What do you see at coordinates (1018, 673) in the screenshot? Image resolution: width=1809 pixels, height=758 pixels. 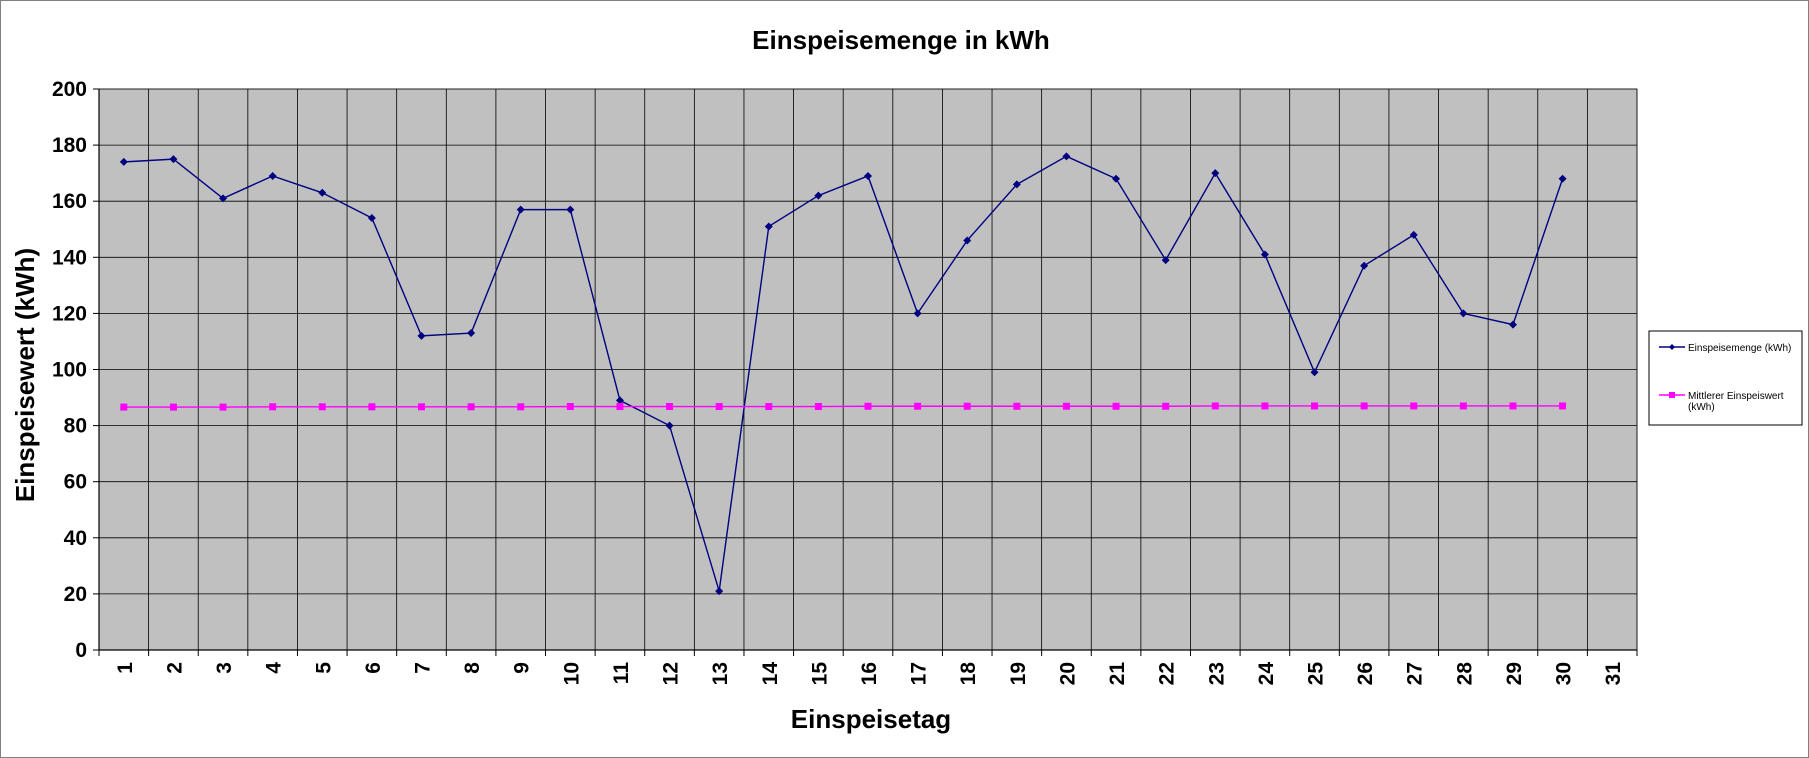 I see `x-tick-label: 19` at bounding box center [1018, 673].